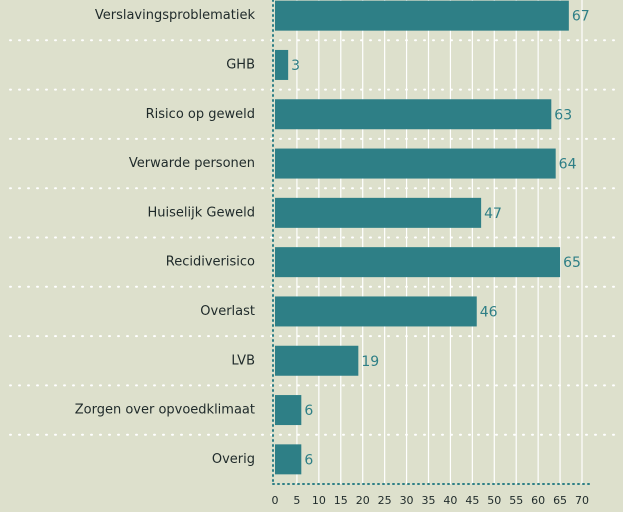 Image resolution: width=623 pixels, height=512 pixels. What do you see at coordinates (429, 500) in the screenshot?
I see `x-tick-label: 35` at bounding box center [429, 500].